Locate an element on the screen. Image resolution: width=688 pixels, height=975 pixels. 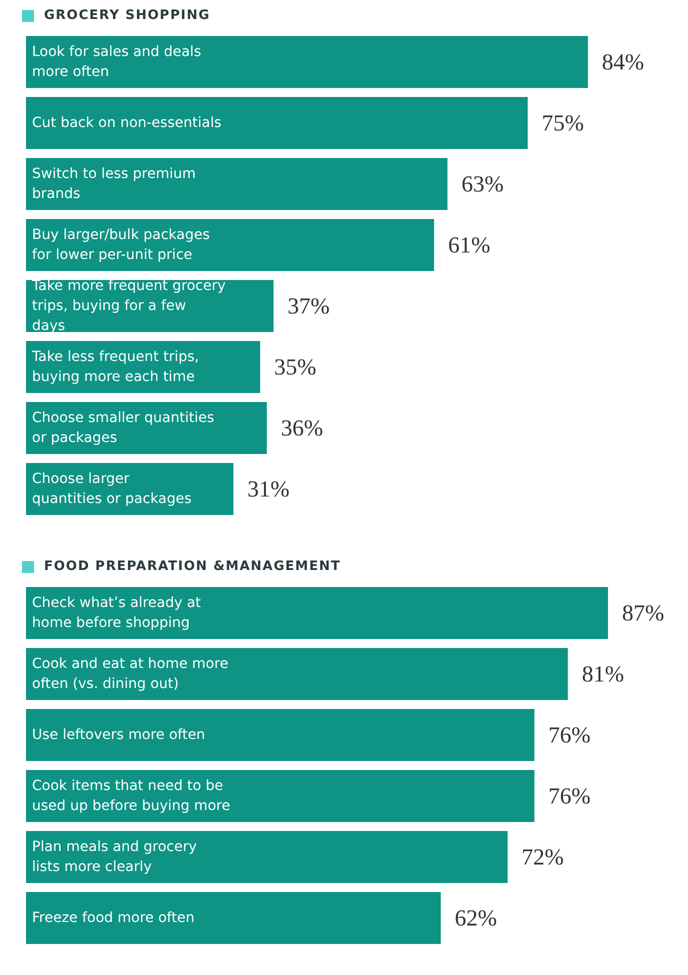
y-tick-label: Check what’s already at home before shopping is located at coordinates (117, 613).